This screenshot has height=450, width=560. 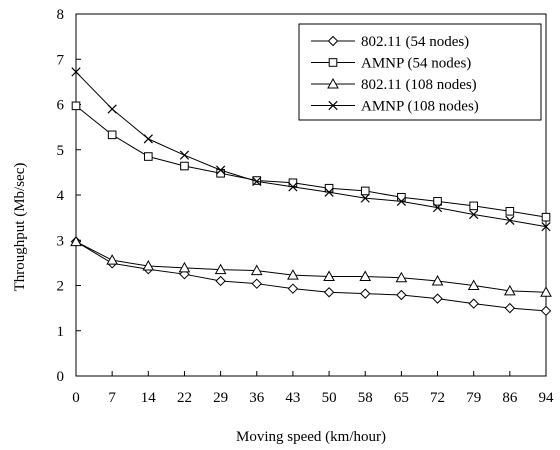 What do you see at coordinates (61, 196) in the screenshot?
I see `y-tick-label: 4` at bounding box center [61, 196].